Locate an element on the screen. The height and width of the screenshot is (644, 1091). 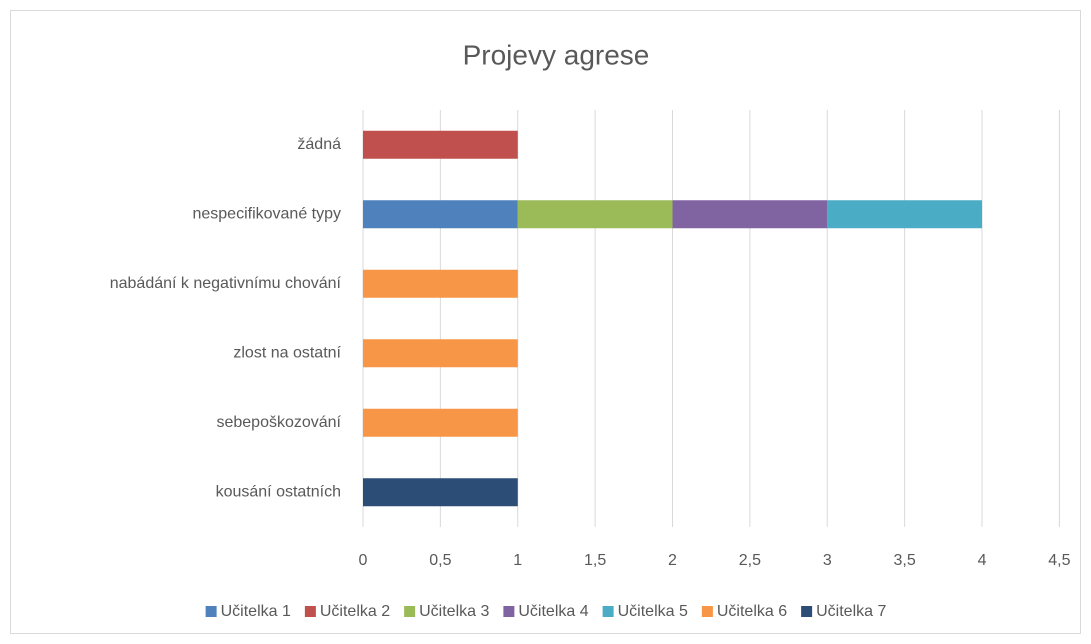
x-tick-label: 0 is located at coordinates (363, 560).